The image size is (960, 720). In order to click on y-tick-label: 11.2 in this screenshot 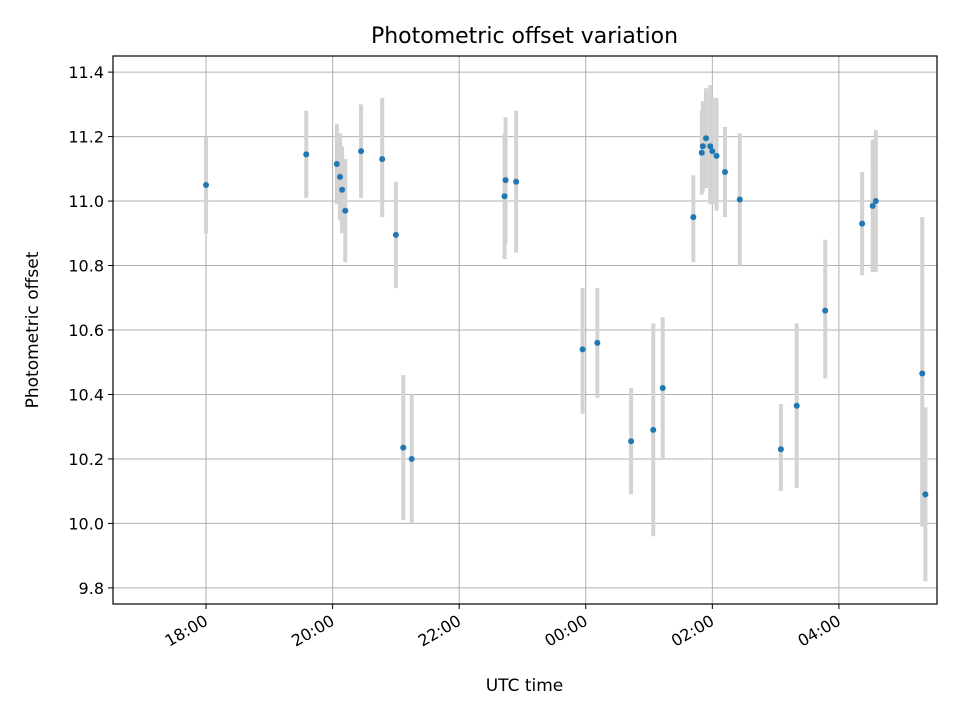, I will do `click(86, 137)`.